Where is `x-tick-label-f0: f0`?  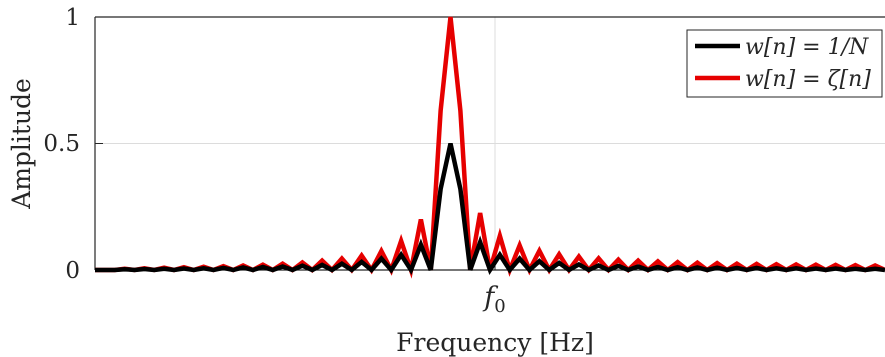
x-tick-label-f0: f0 is located at coordinates (493, 299).